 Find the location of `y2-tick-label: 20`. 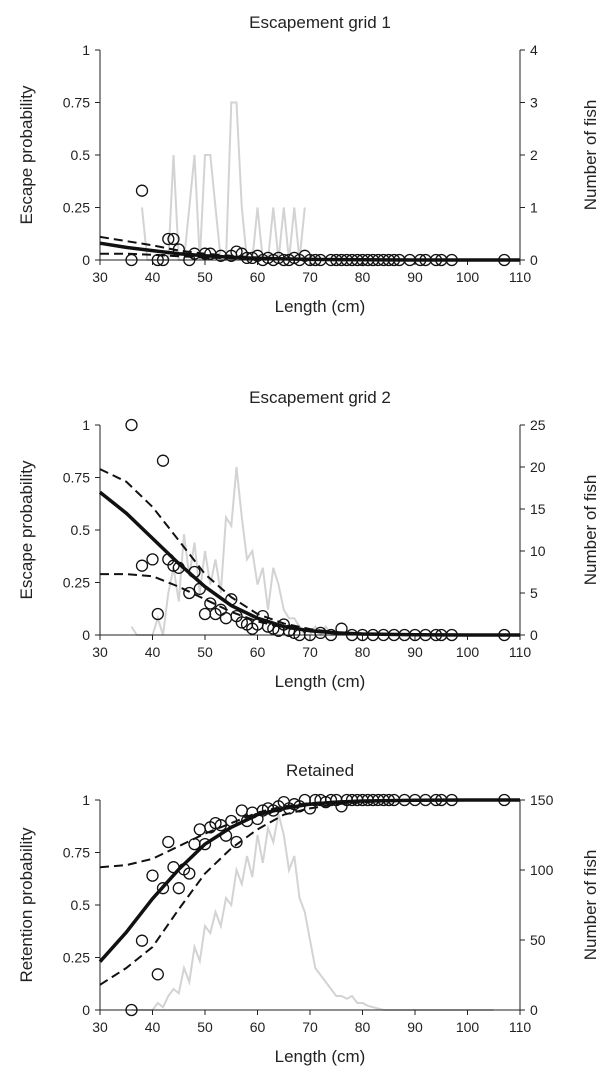

y2-tick-label: 20 is located at coordinates (538, 467).